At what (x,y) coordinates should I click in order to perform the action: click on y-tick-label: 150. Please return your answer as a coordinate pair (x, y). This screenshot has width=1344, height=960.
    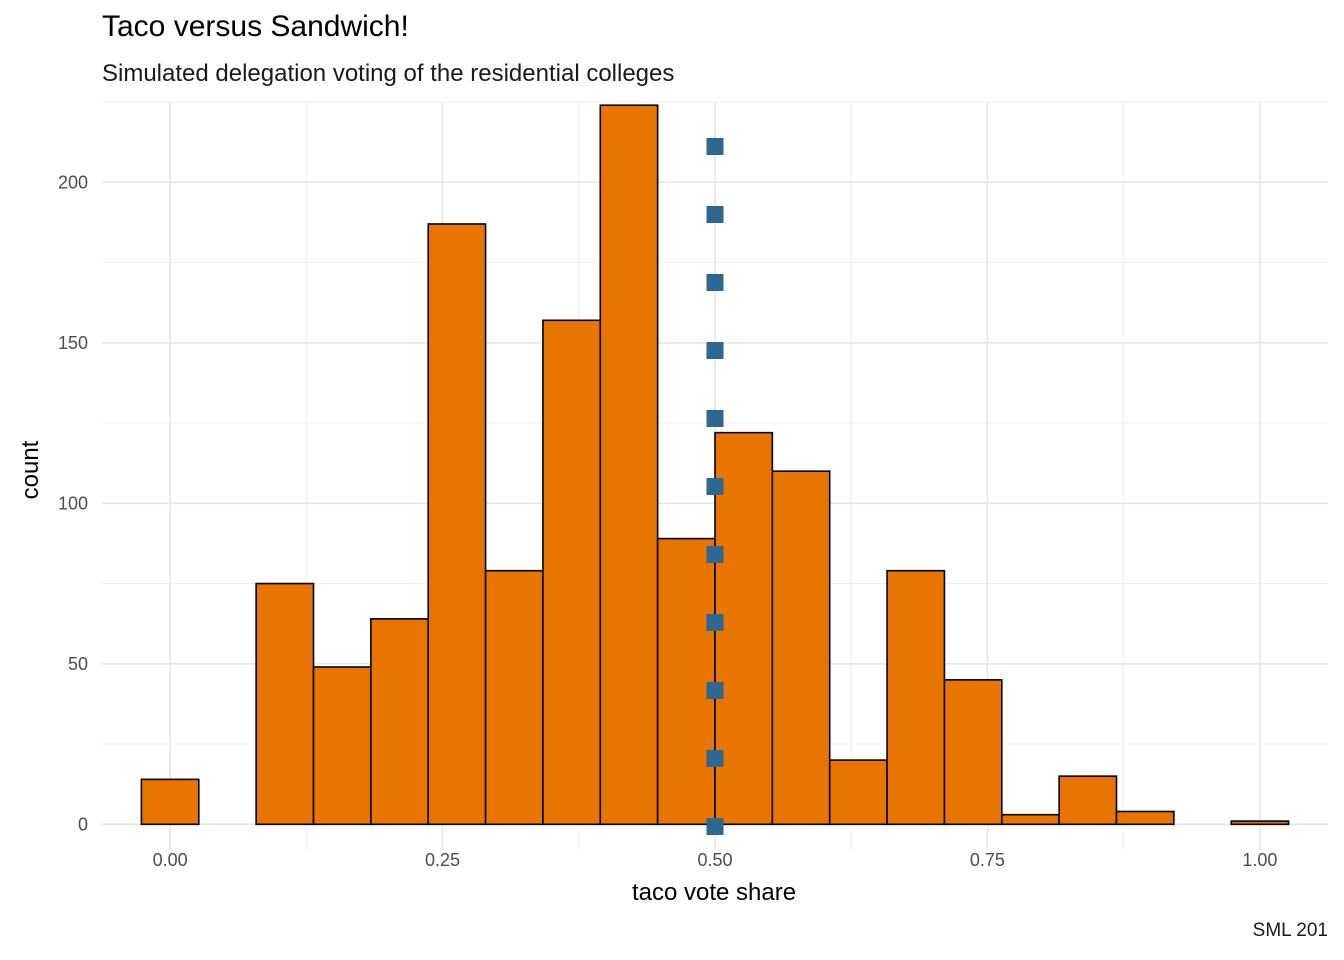
    Looking at the image, I should click on (73, 343).